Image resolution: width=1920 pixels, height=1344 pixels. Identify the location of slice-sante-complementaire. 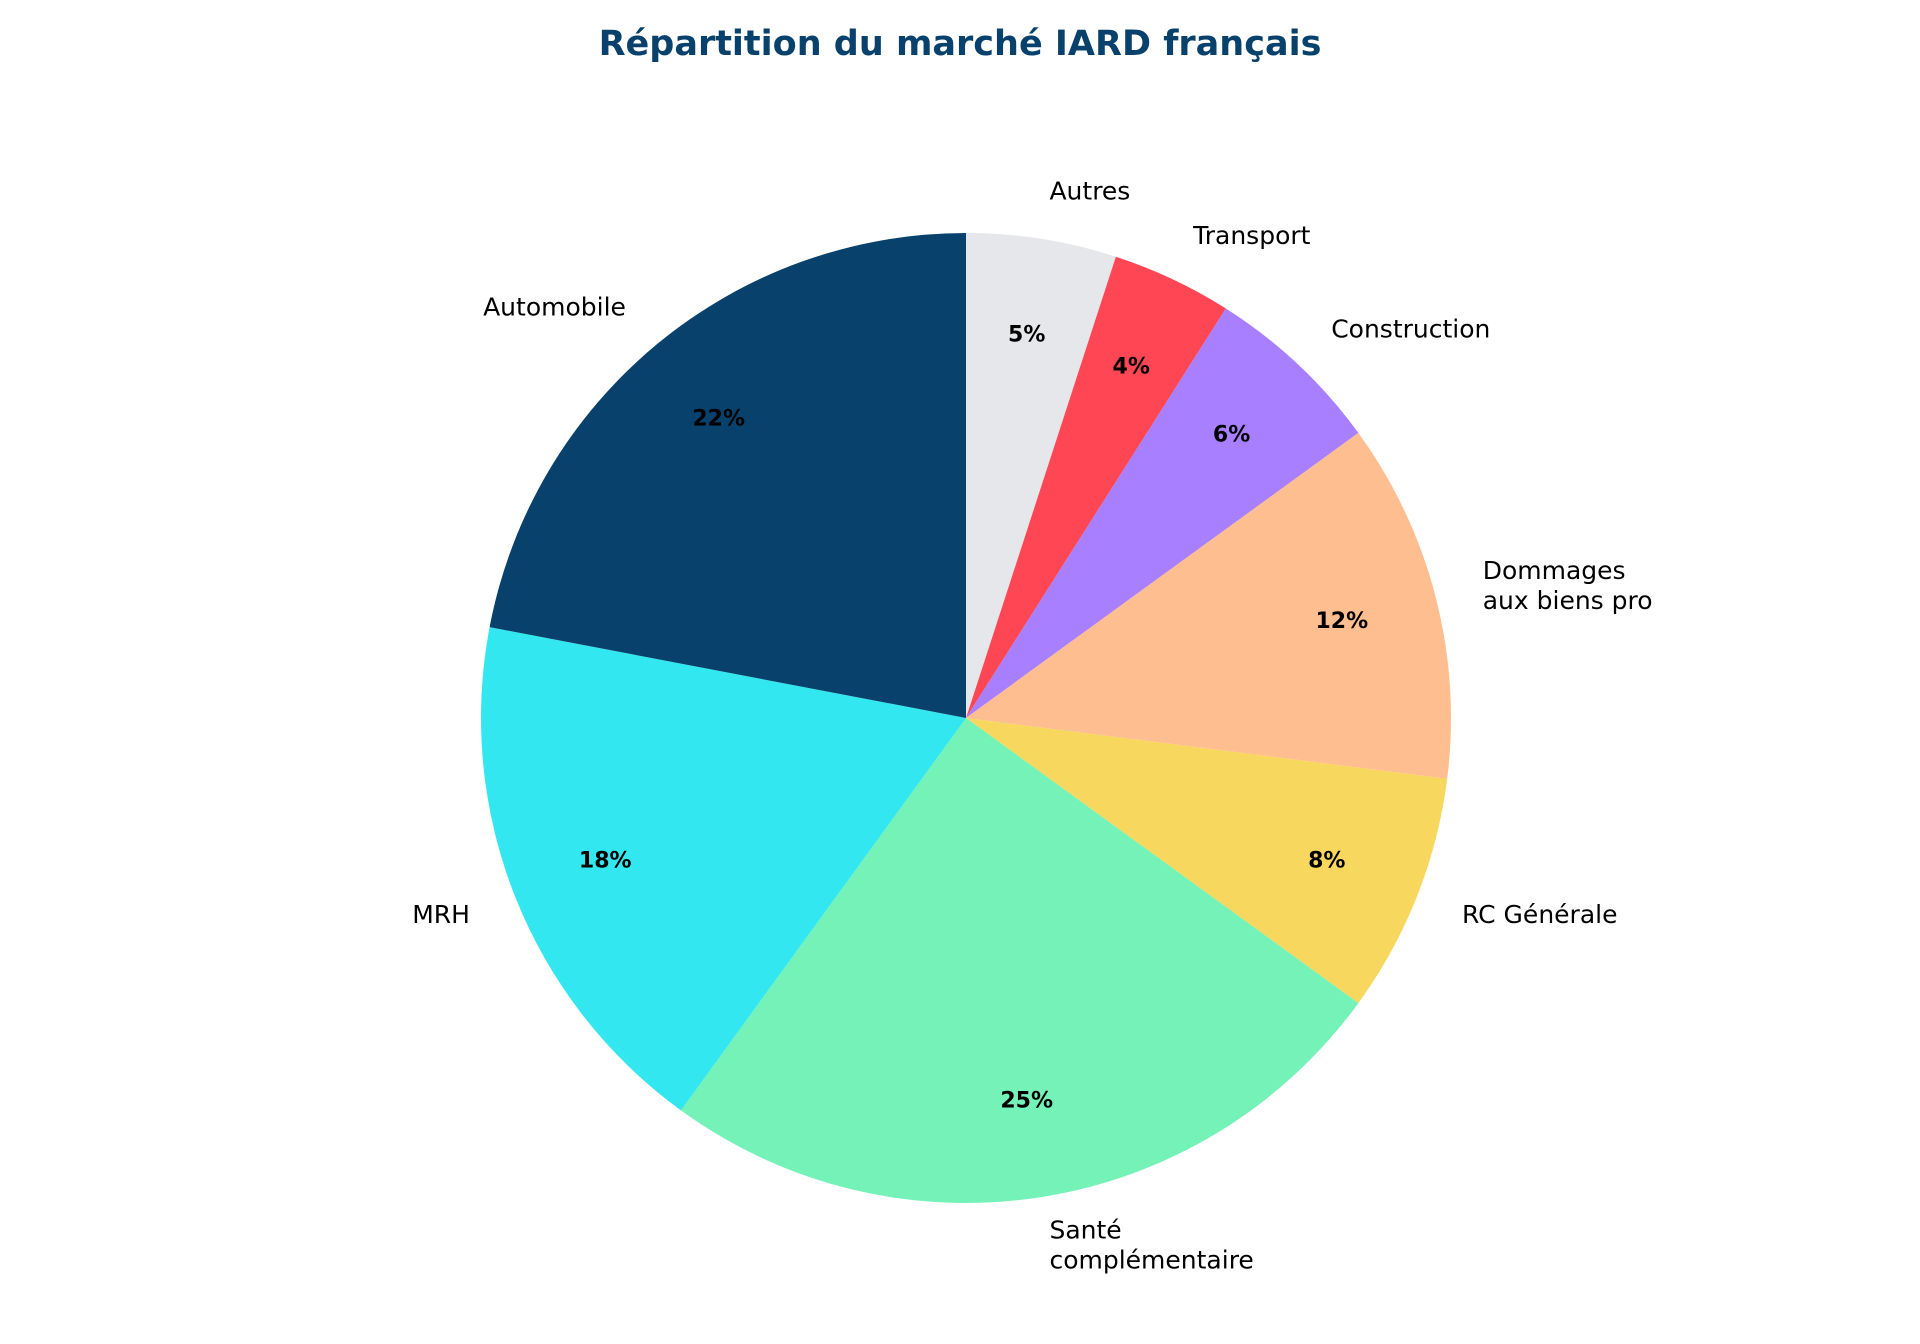
(1019, 960).